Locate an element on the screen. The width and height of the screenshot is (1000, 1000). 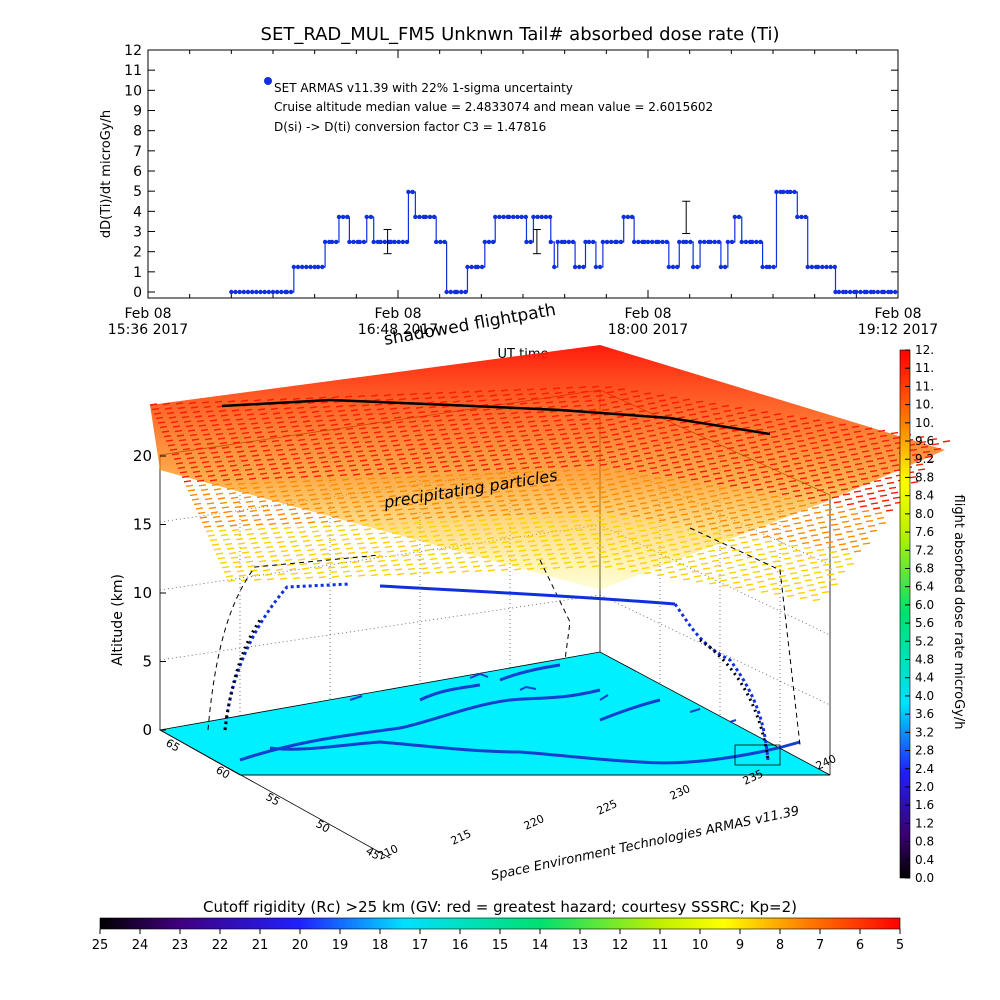
y-tick-label: 7 is located at coordinates (137, 152).